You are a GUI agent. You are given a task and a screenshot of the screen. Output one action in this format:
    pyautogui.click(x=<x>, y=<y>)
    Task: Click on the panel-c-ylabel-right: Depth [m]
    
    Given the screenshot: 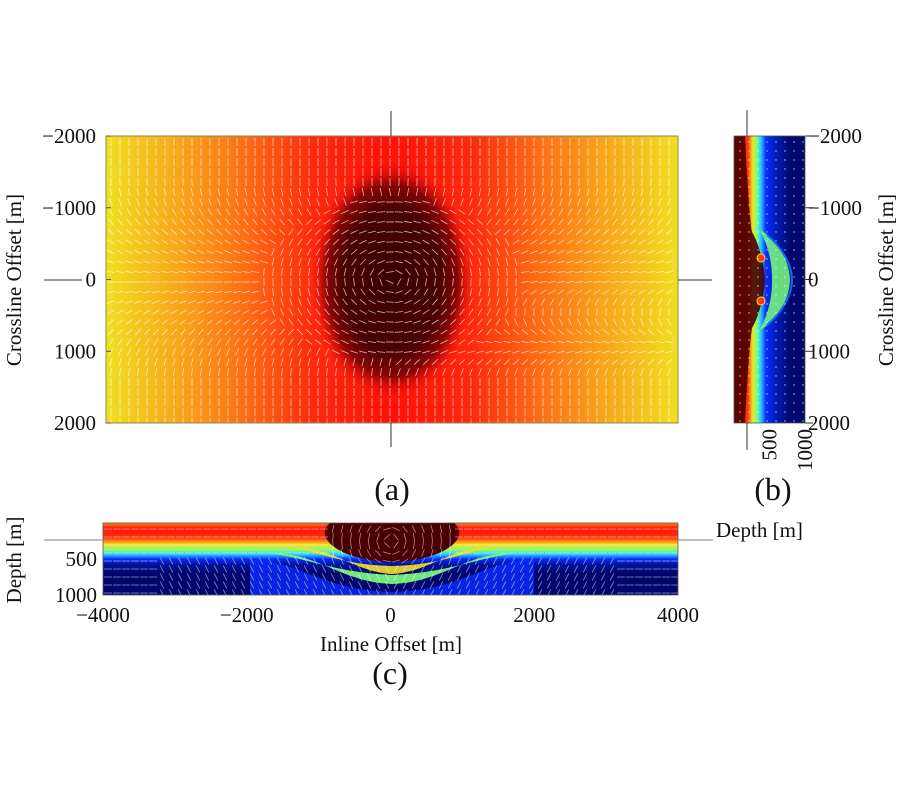 What is the action you would take?
    pyautogui.click(x=759, y=530)
    